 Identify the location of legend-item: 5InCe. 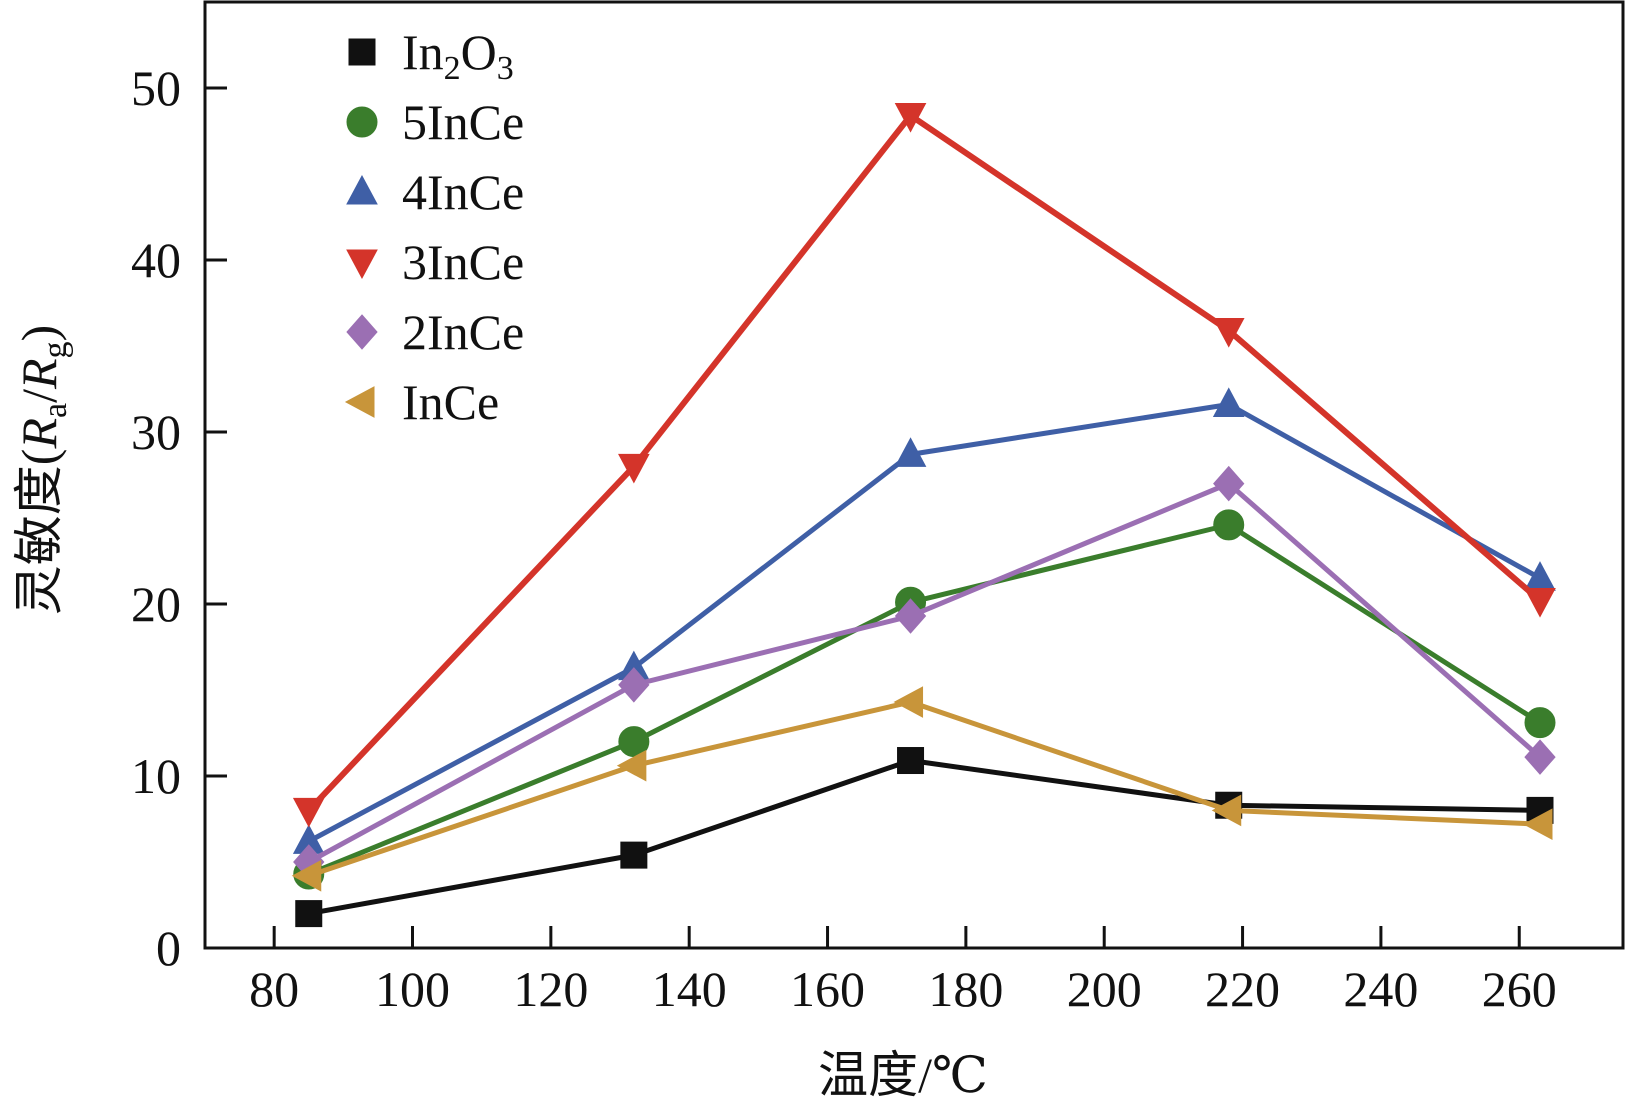
(435, 122).